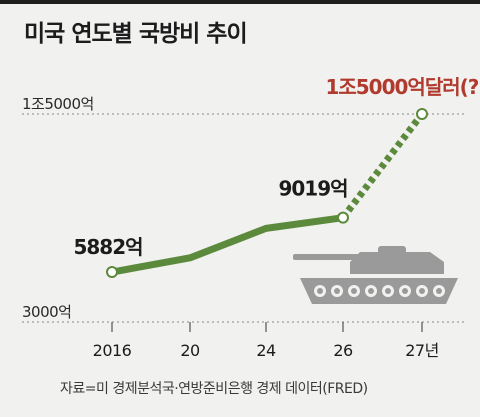  I want to click on x-axis: 2016 20 24 26 27년, so click(243, 340).